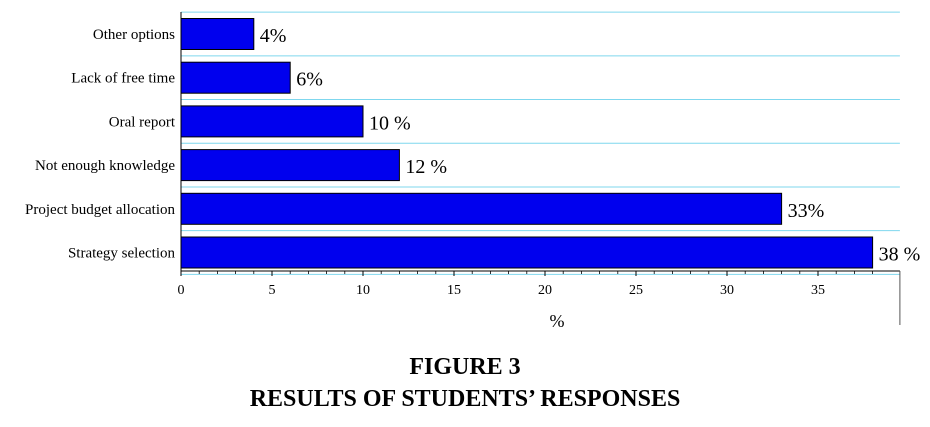 This screenshot has height=427, width=930. What do you see at coordinates (273, 36) in the screenshot?
I see `data-label: 4%` at bounding box center [273, 36].